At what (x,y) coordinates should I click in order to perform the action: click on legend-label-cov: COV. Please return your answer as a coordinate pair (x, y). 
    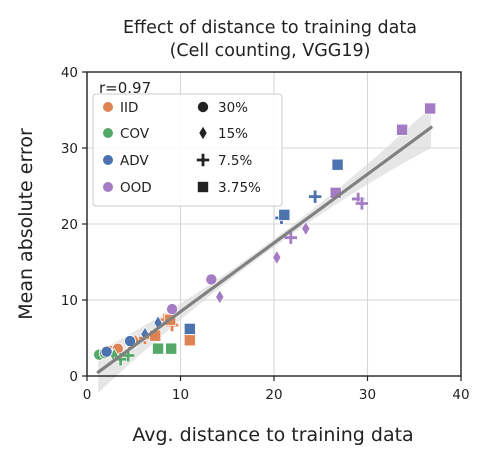
    Looking at the image, I should click on (135, 134).